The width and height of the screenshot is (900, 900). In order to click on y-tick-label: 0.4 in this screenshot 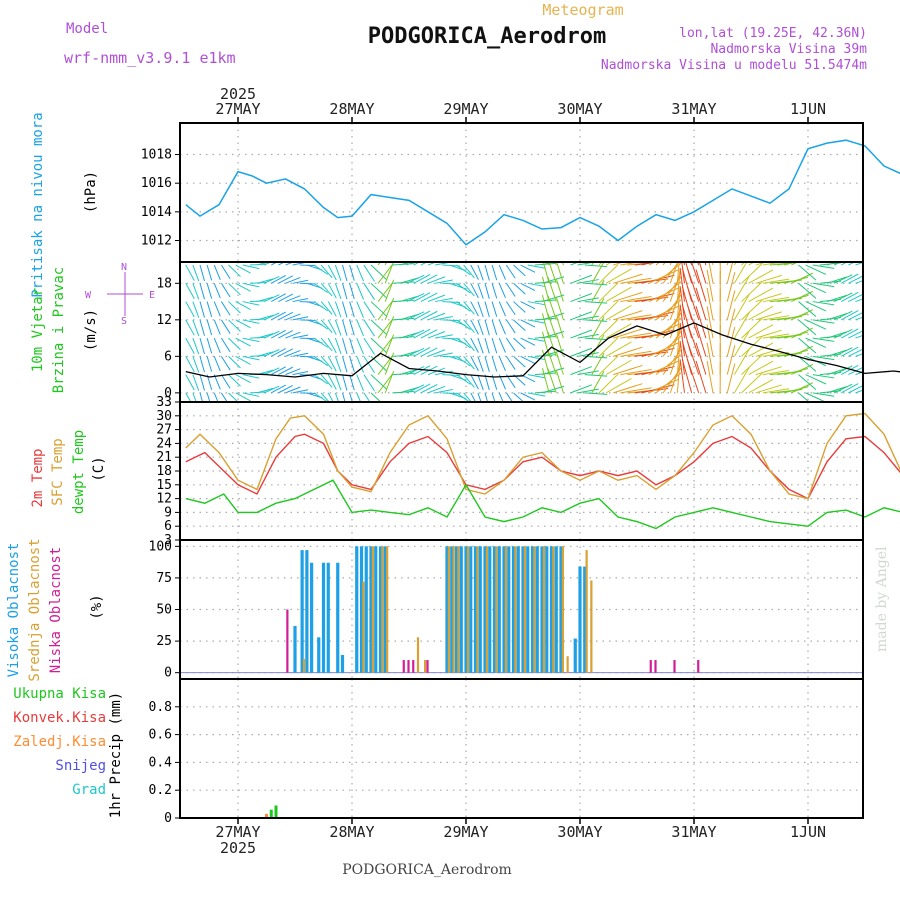, I will do `click(161, 762)`.